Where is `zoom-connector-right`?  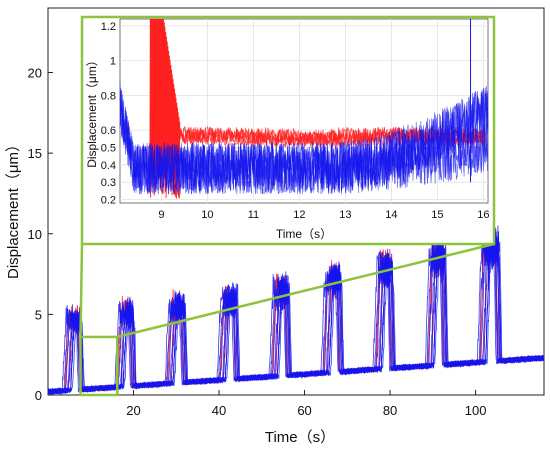
zoom-connector-right is located at coordinates (305, 290).